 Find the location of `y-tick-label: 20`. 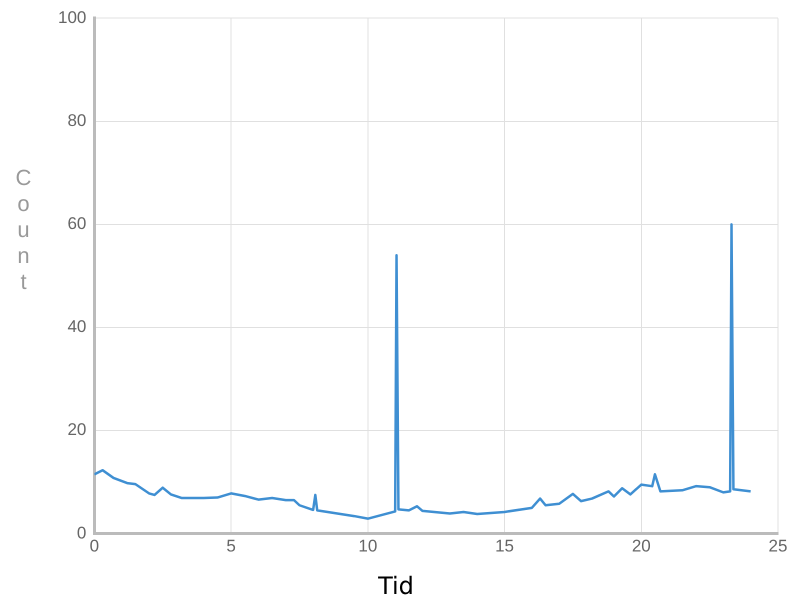

y-tick-label: 20 is located at coordinates (76, 430).